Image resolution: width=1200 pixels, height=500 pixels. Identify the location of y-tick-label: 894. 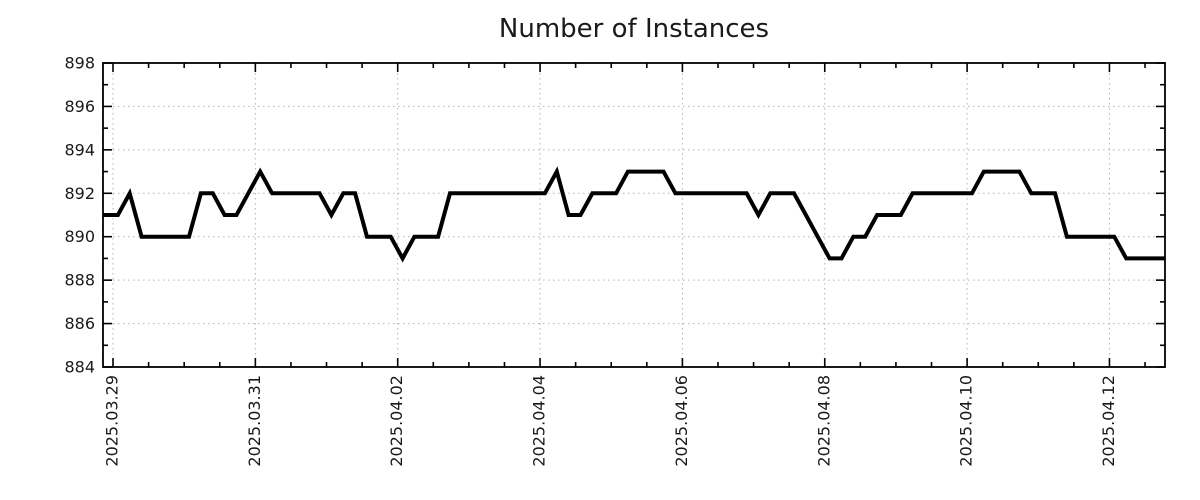
(79, 149).